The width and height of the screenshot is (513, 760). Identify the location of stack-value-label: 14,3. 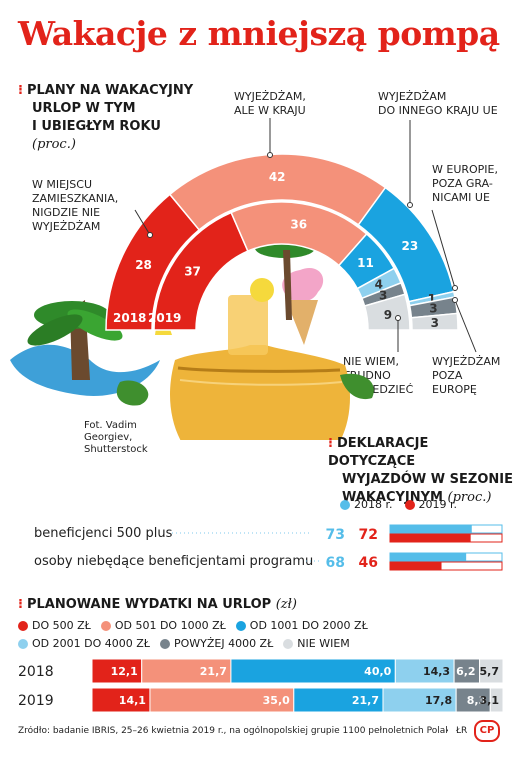
(436, 671).